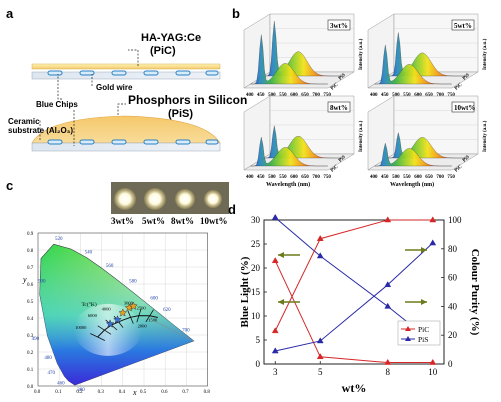 The width and height of the screenshot is (501, 402). What do you see at coordinates (475, 292) in the screenshot?
I see `y-right-axis-label: Colour Purity (%)` at bounding box center [475, 292].